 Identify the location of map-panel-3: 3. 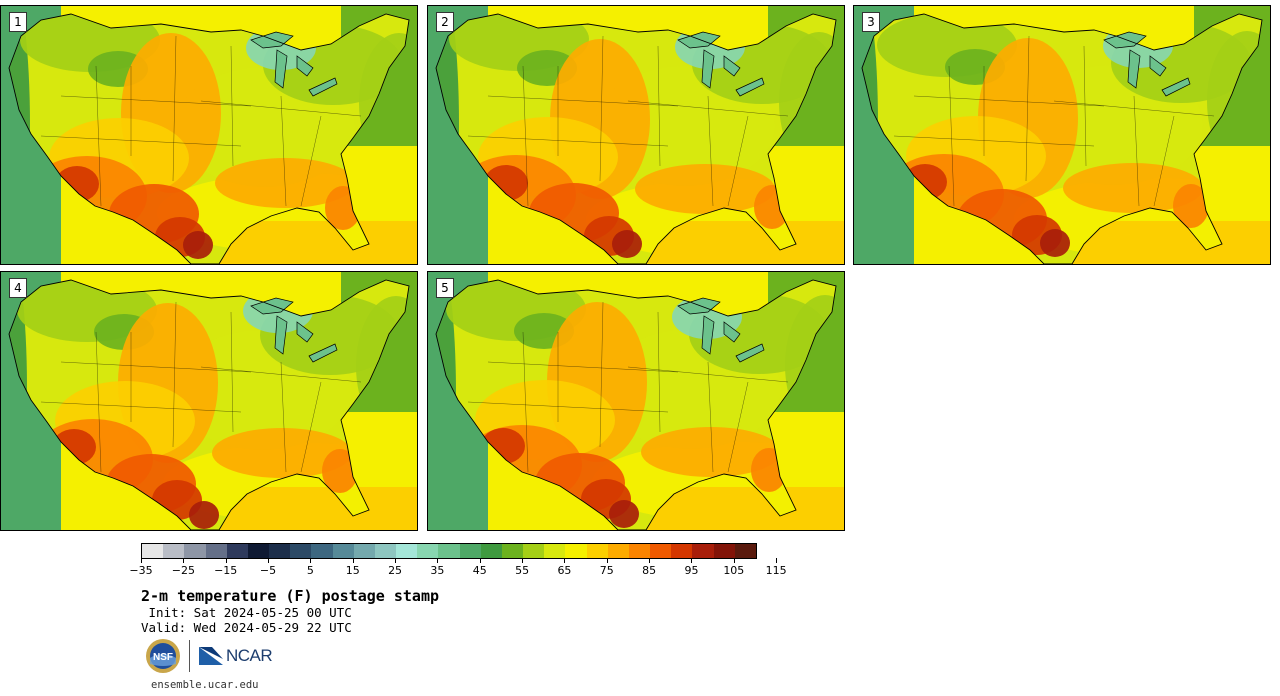
(1062, 135).